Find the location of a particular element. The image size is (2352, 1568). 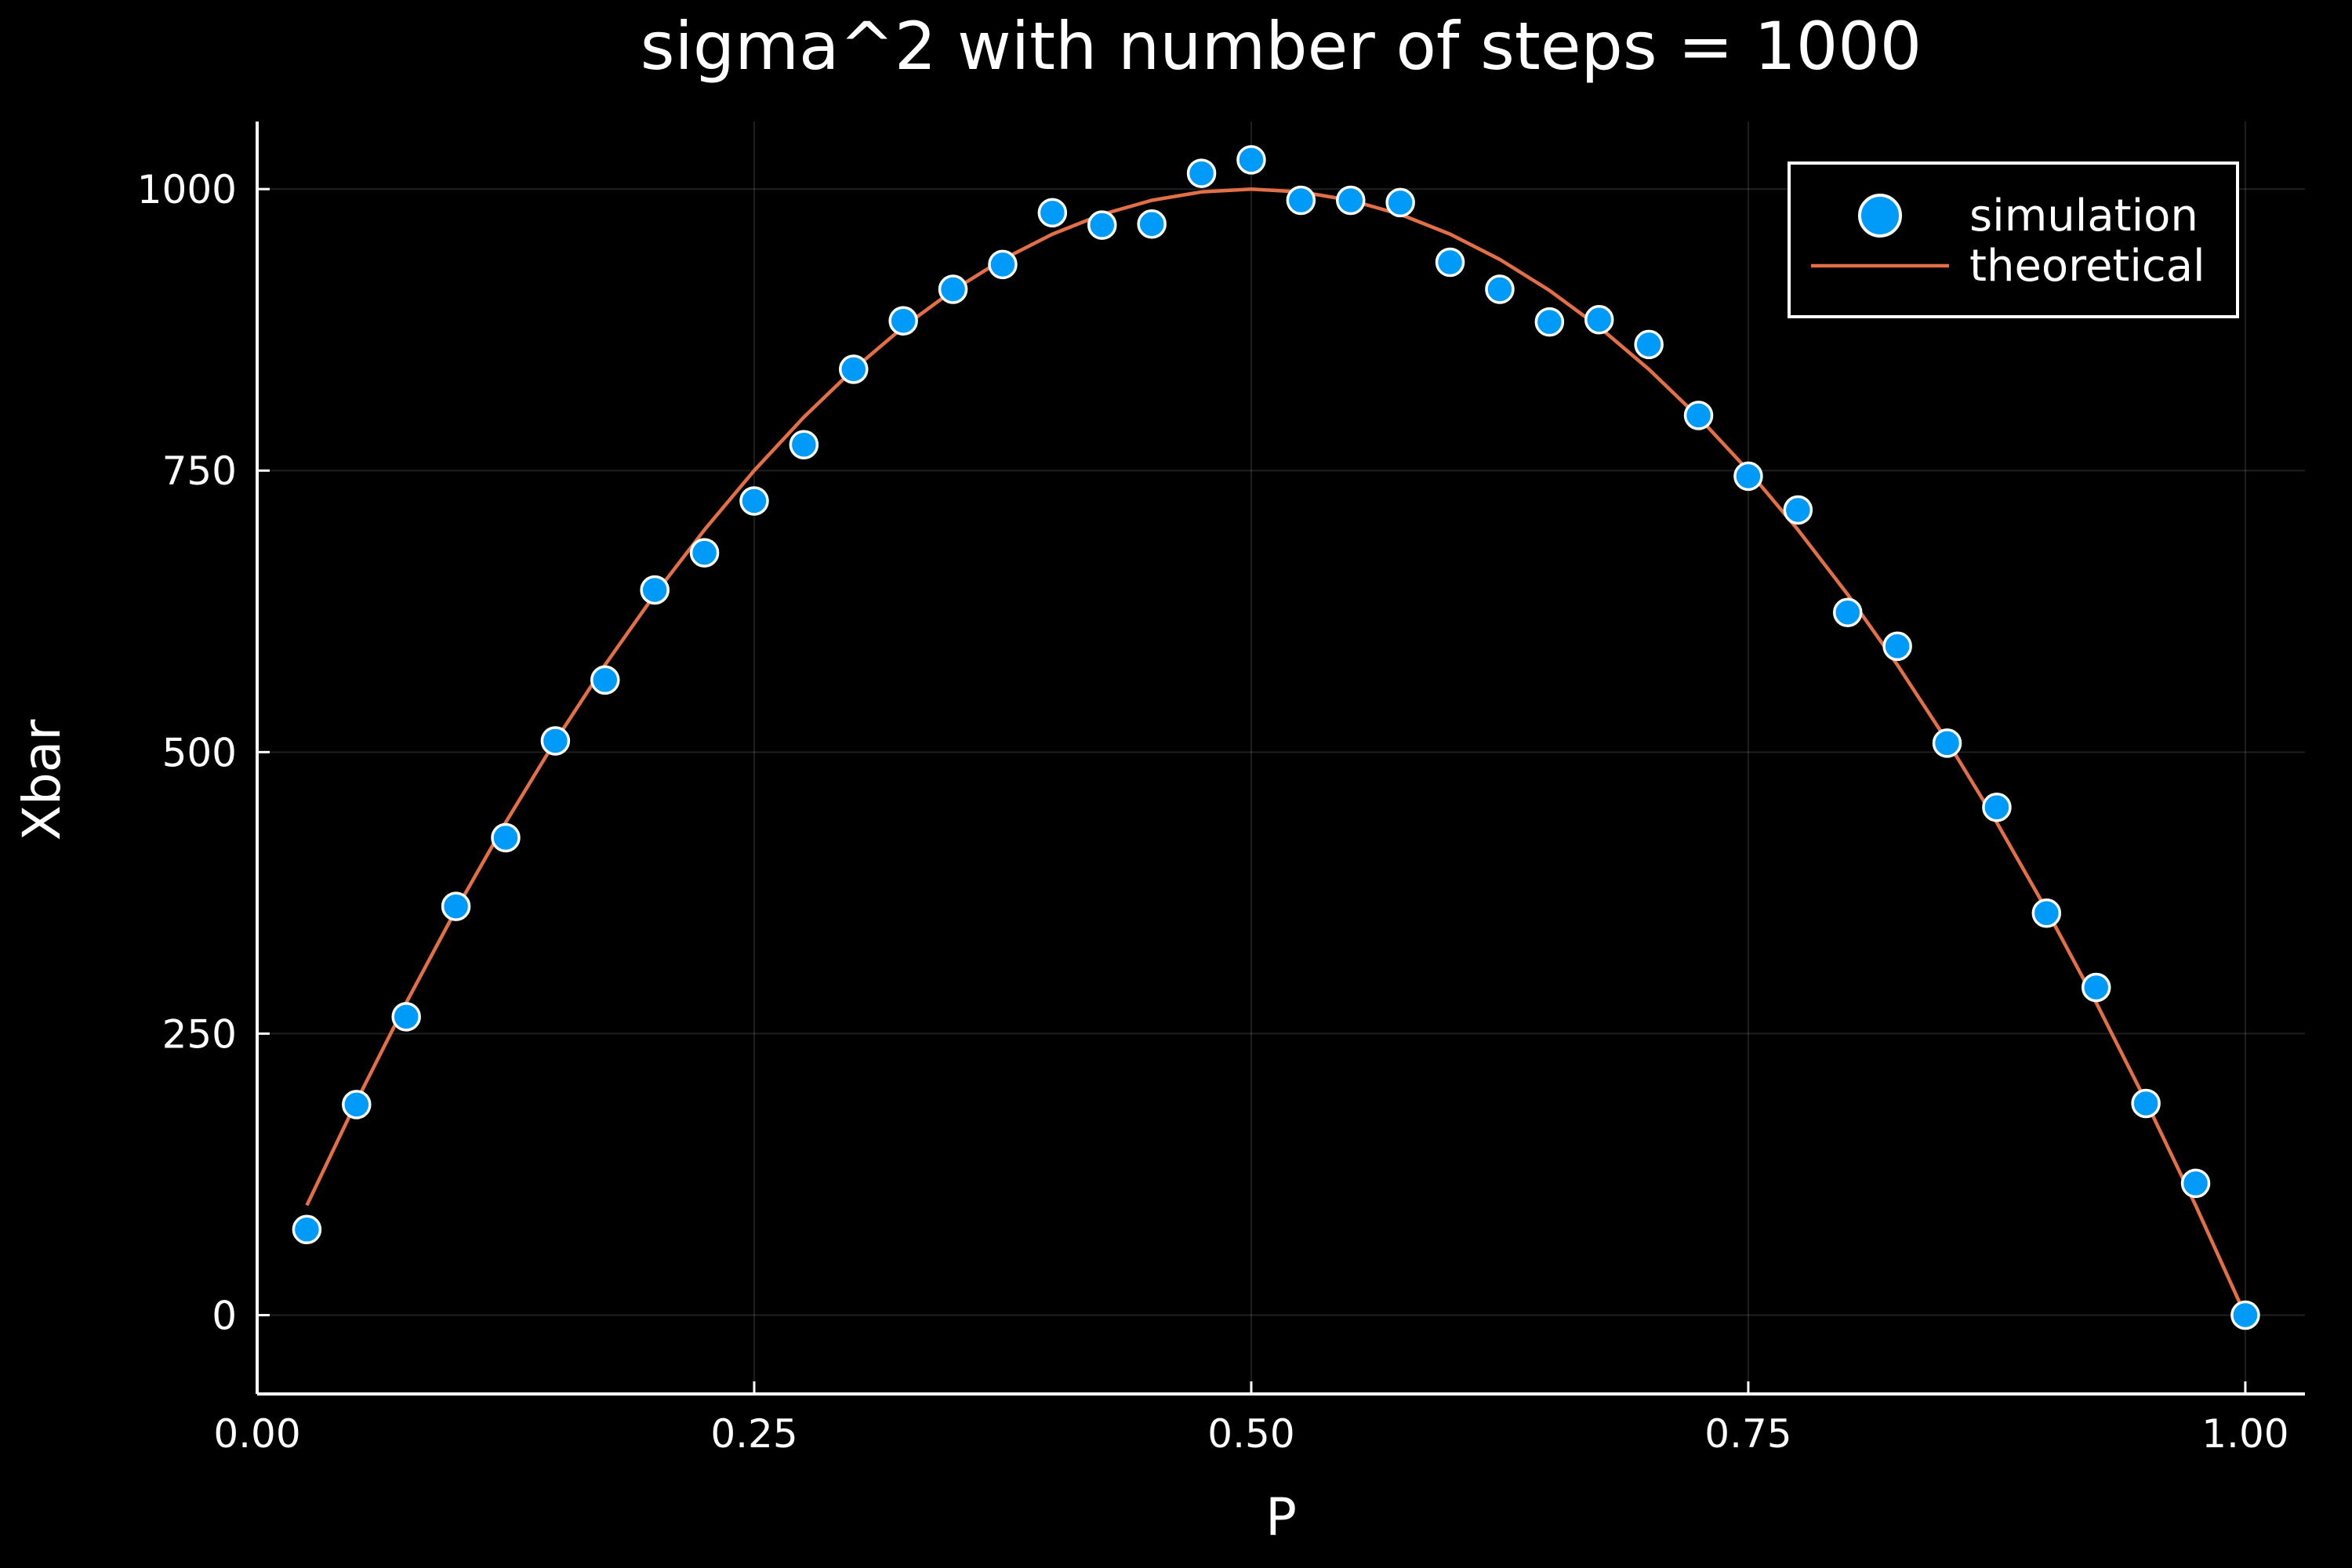

chart-title: sigma^2 with number of steps = 1000 is located at coordinates (1281, 46).